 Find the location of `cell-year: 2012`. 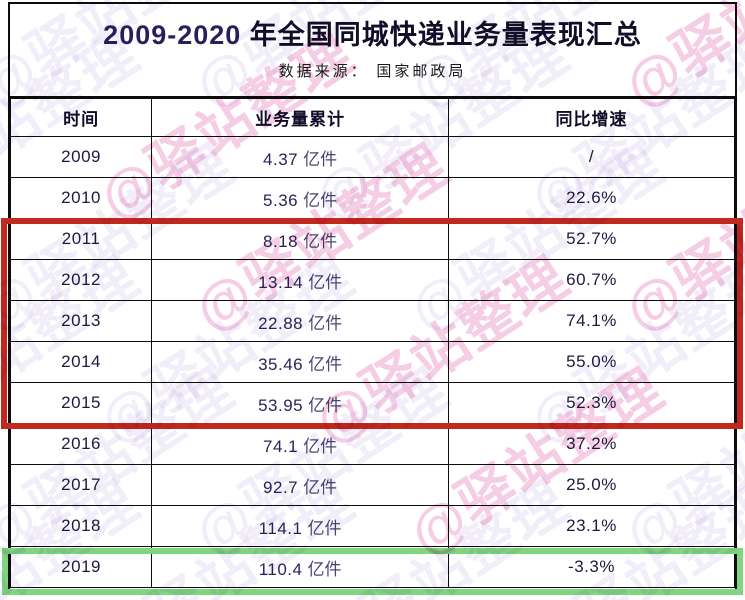

cell-year: 2012 is located at coordinates (81, 280).